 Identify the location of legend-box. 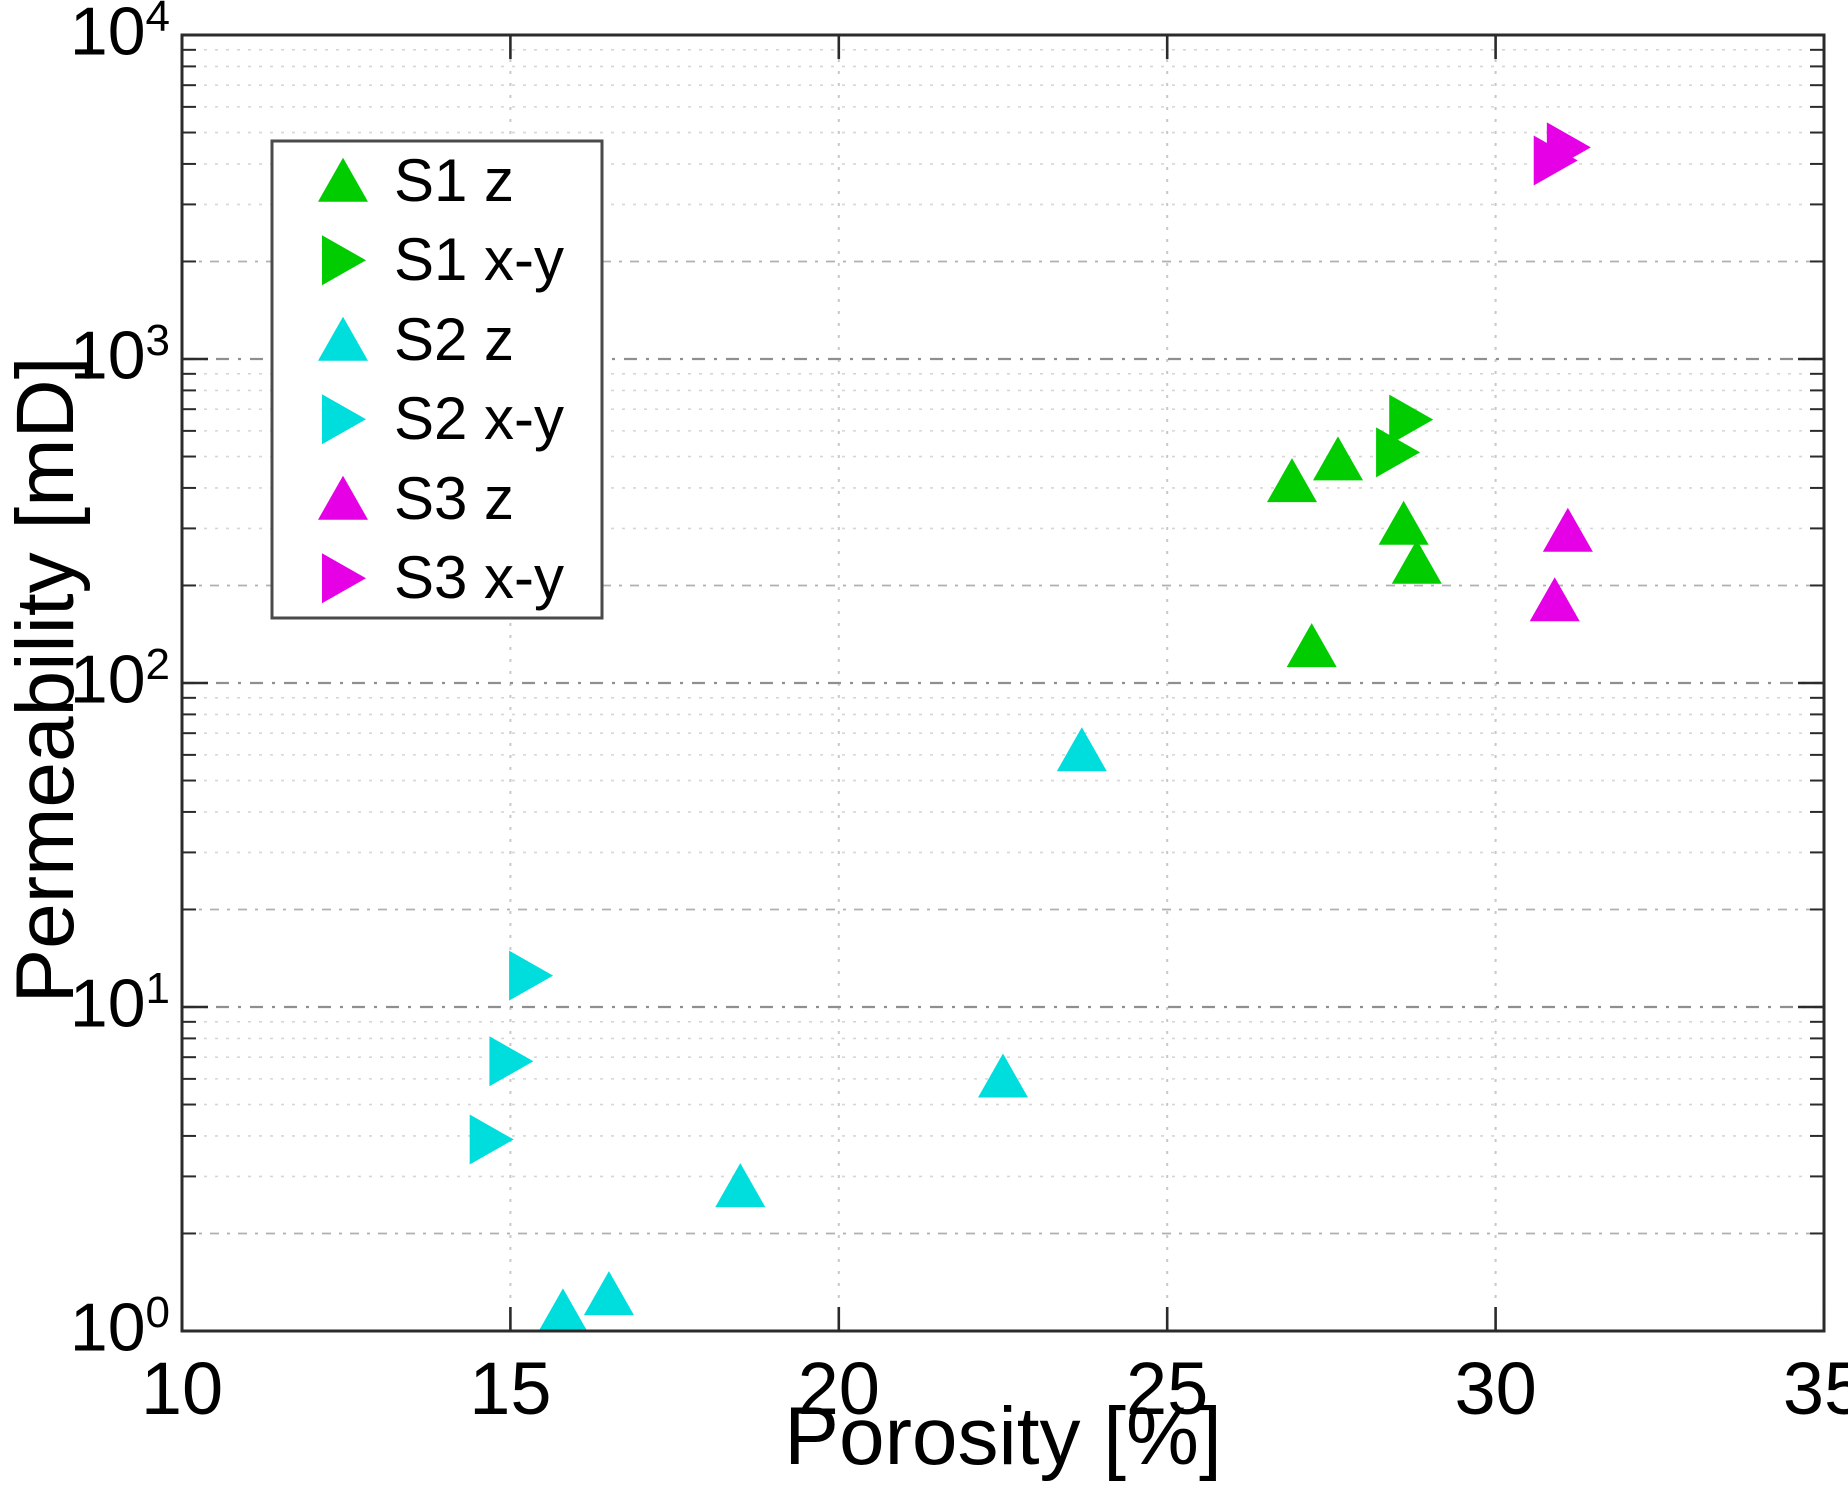
(437, 379).